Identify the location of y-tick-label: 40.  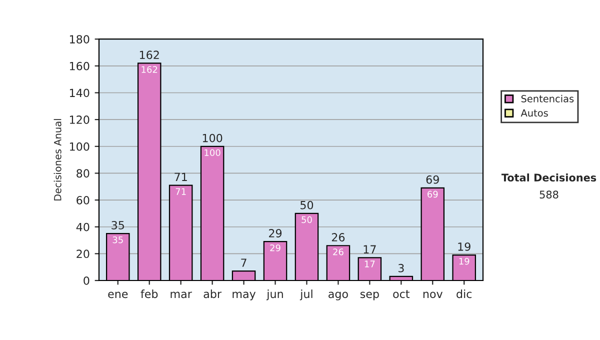
(83, 227).